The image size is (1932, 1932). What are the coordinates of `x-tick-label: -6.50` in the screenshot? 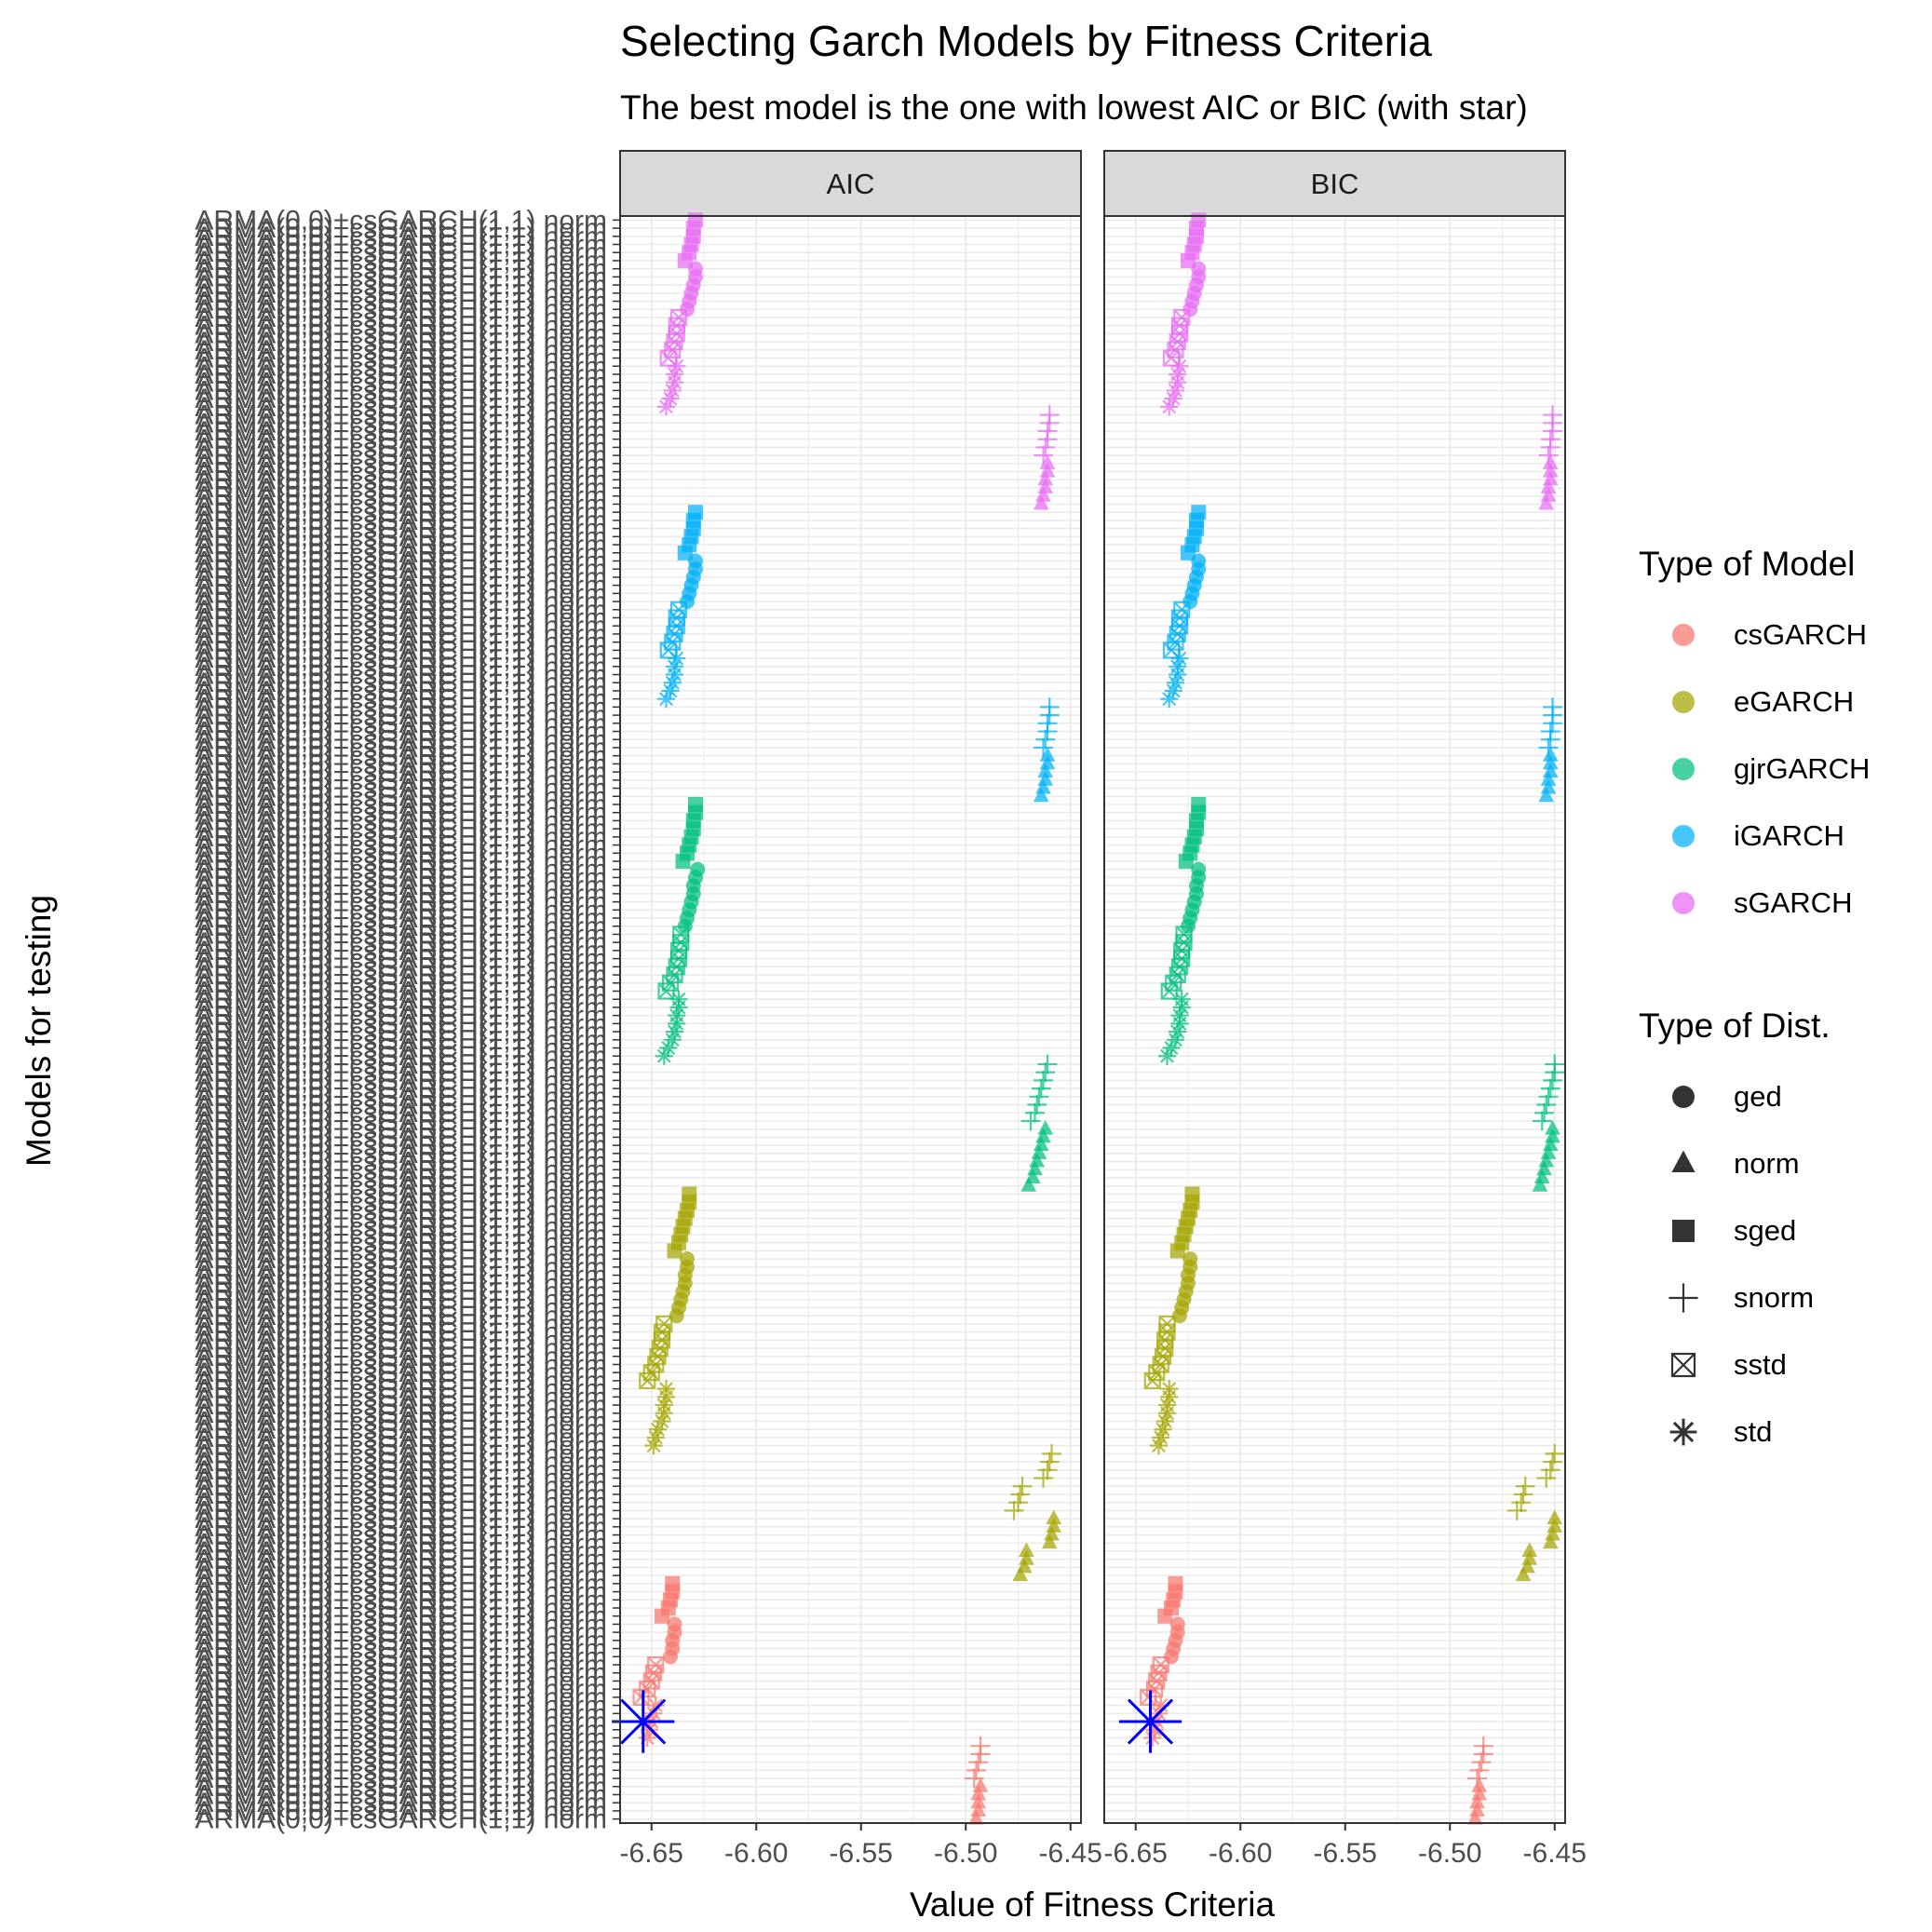 It's located at (965, 1853).